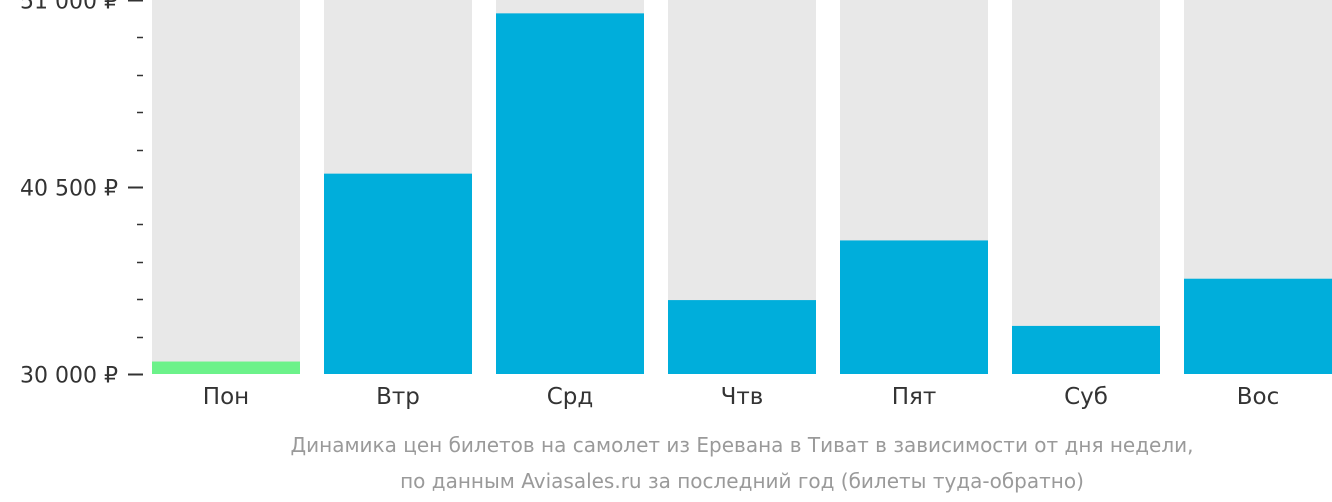 This screenshot has width=1332, height=502. Describe the element at coordinates (69, 376) in the screenshot. I see `y-tick-label: 30 000 ₽` at that location.